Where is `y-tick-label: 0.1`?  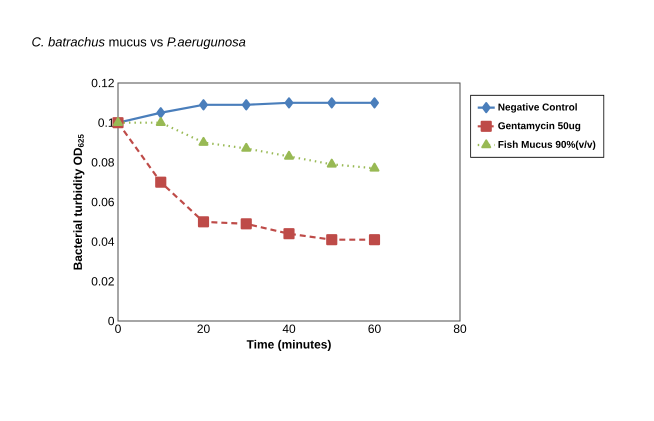 y-tick-label: 0.1 is located at coordinates (106, 122).